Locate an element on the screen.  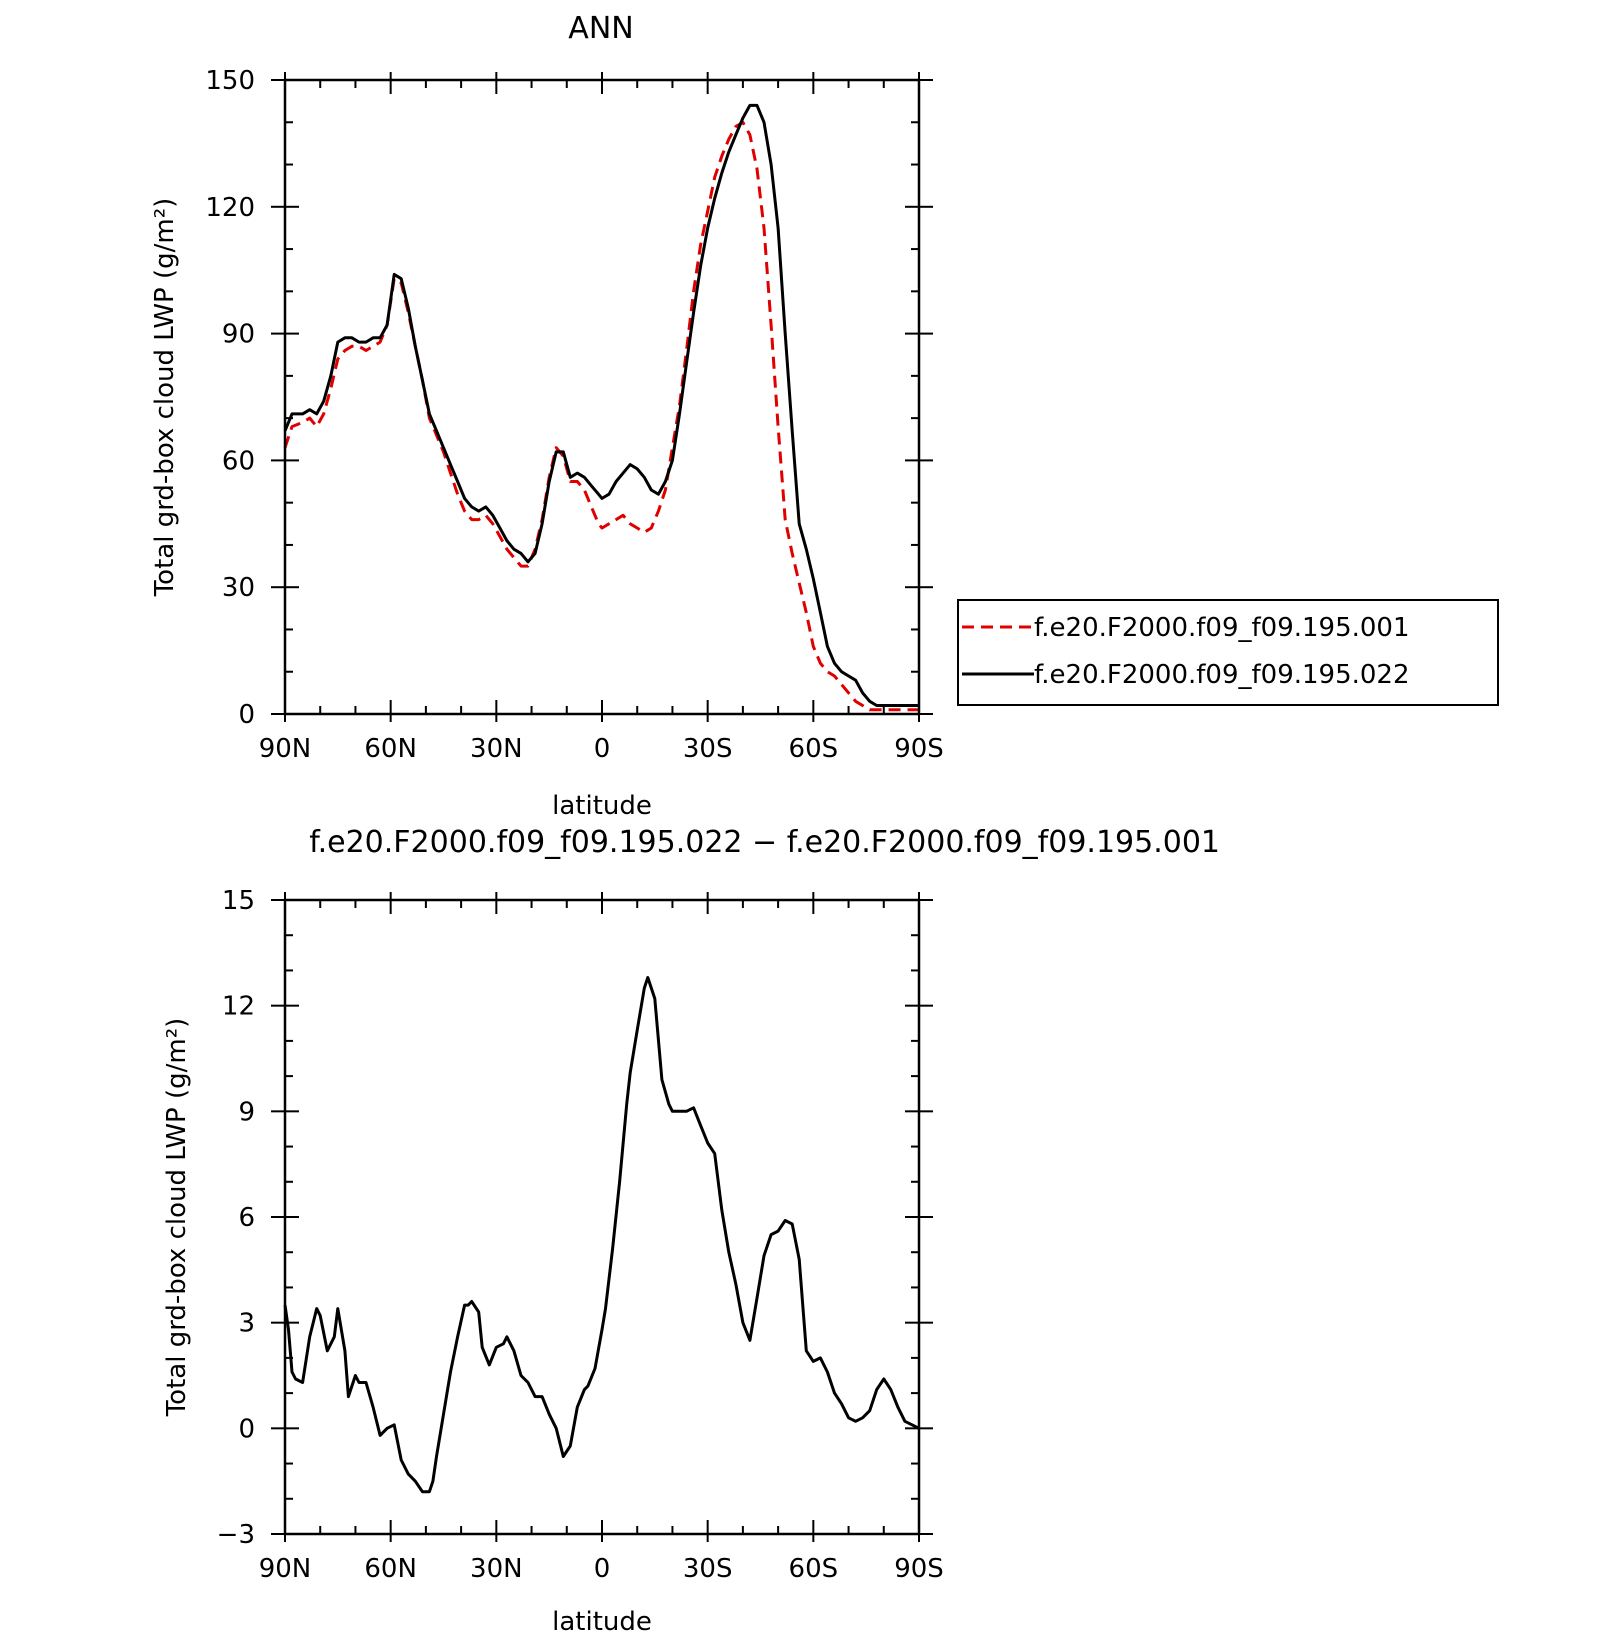
top-series-group is located at coordinates (601, 407).